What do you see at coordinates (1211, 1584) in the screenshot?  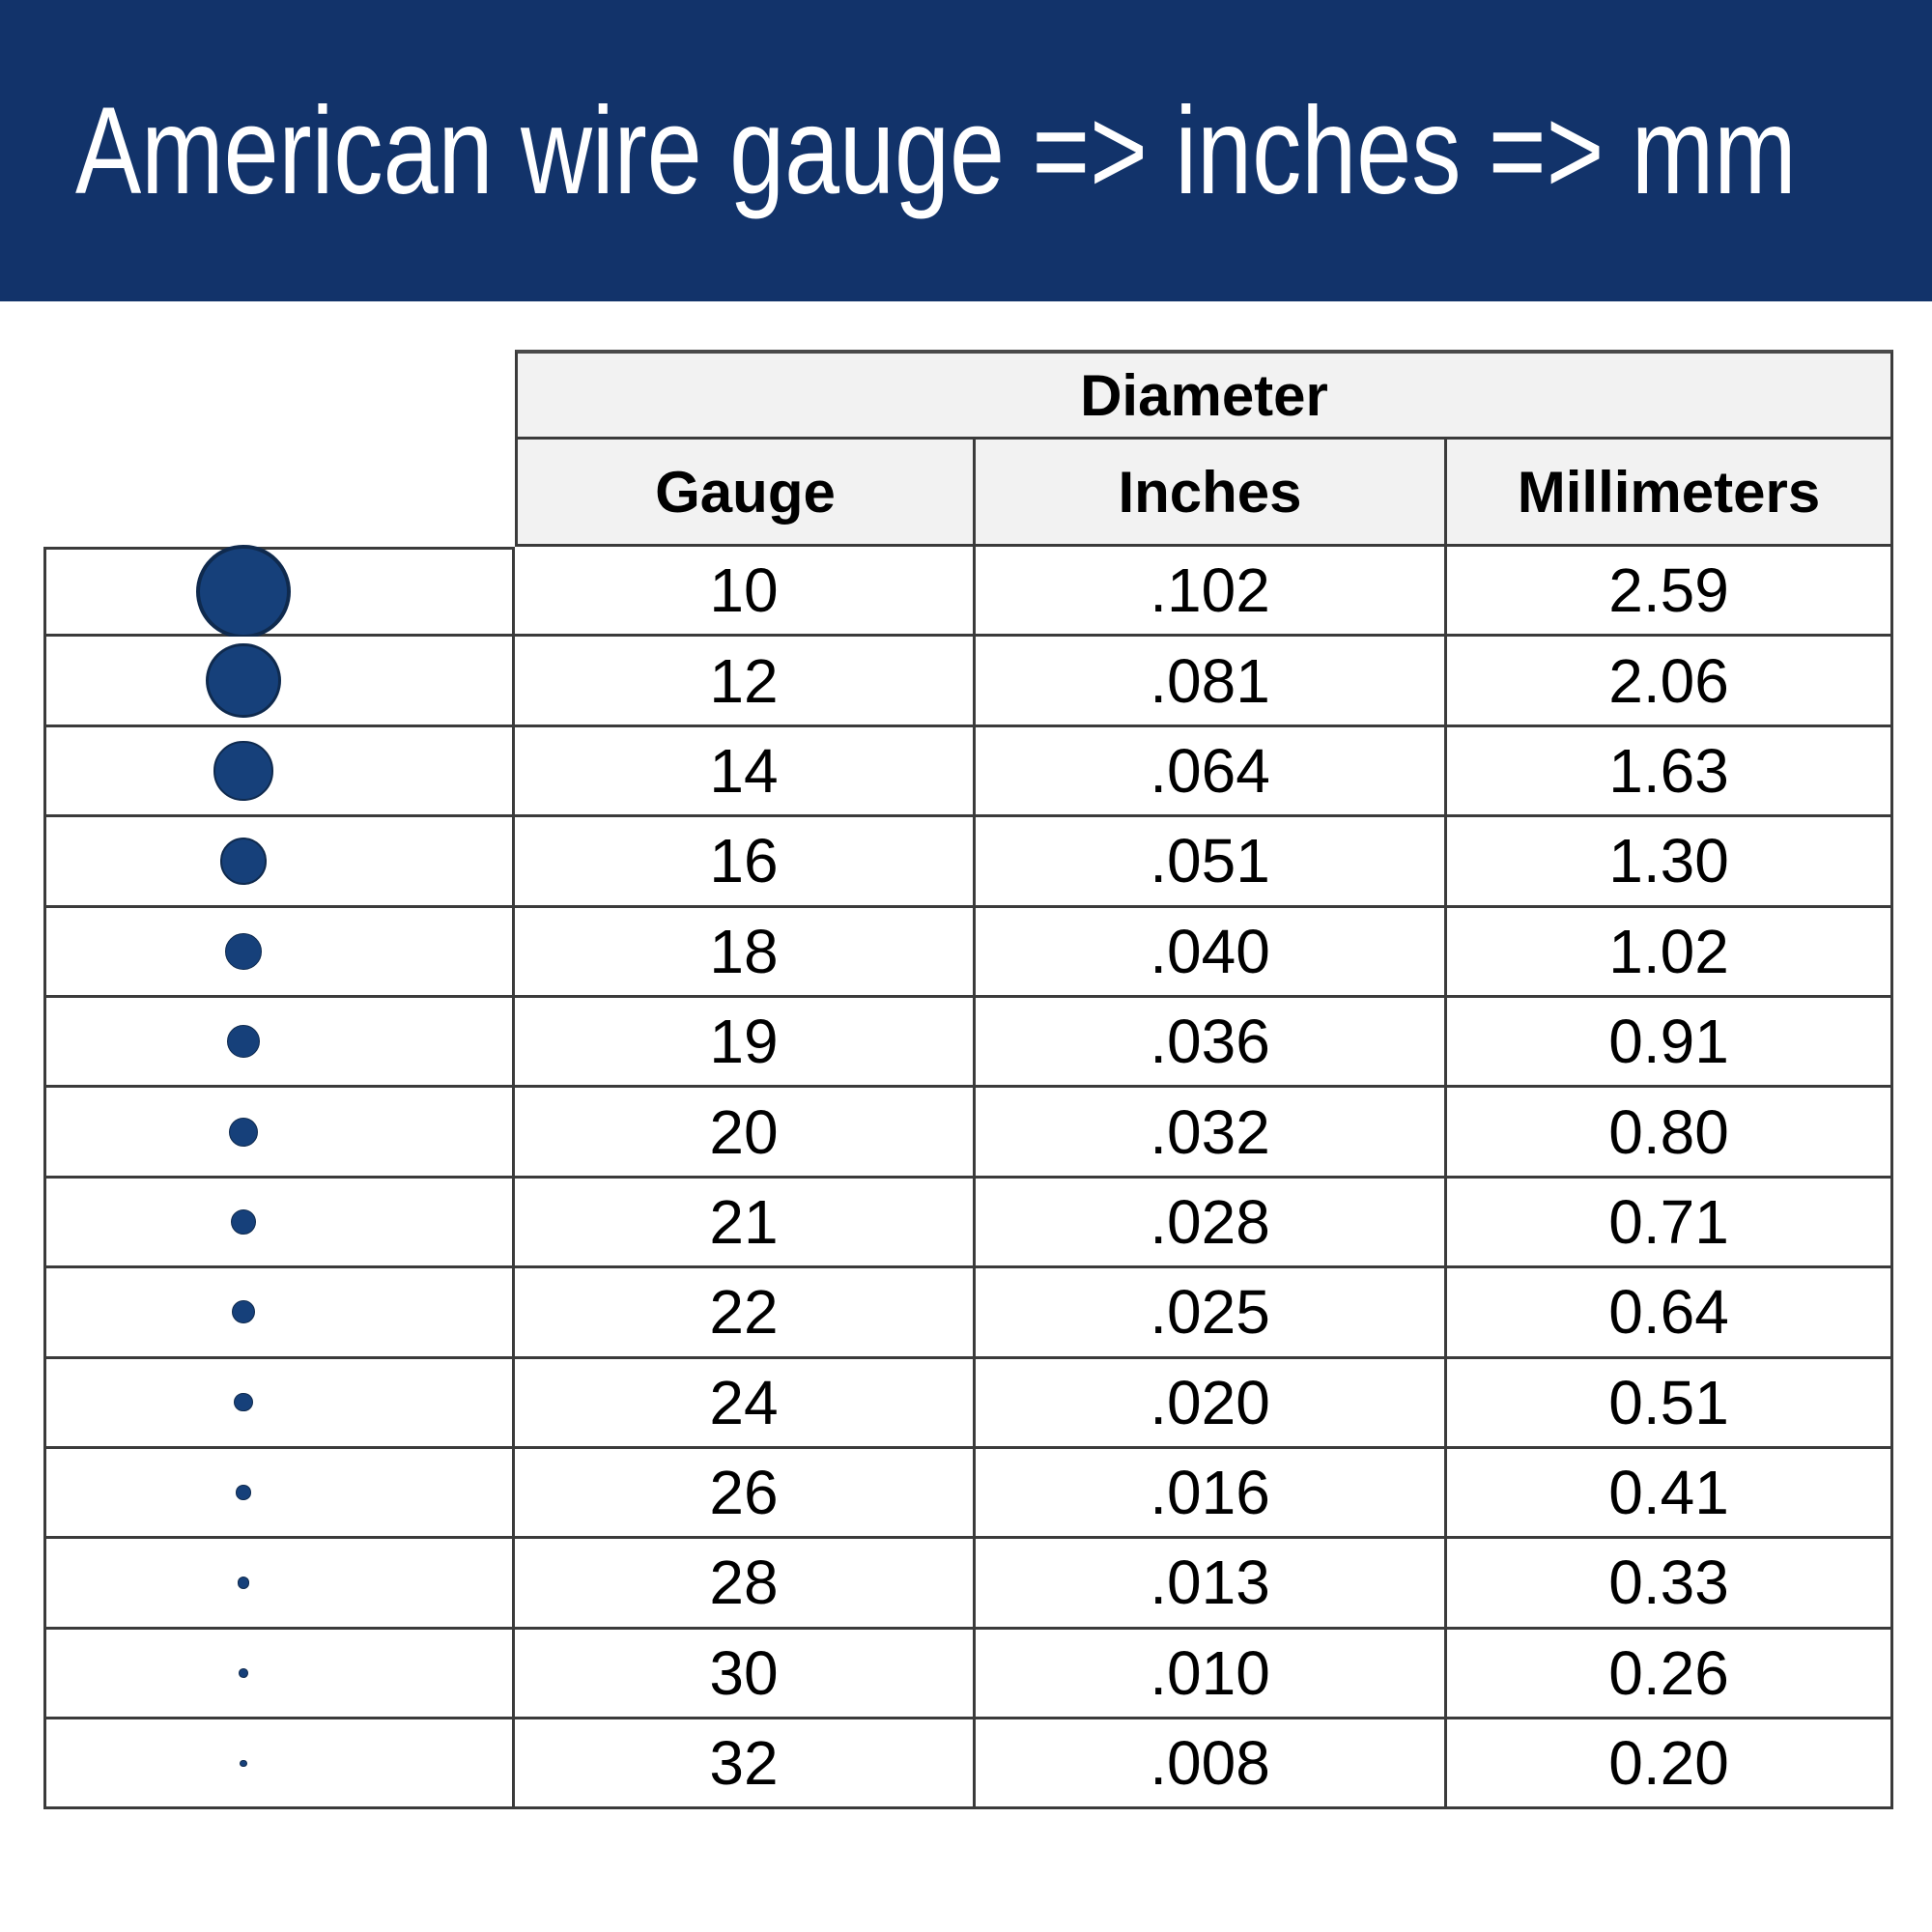 I see `inches-value: .013` at bounding box center [1211, 1584].